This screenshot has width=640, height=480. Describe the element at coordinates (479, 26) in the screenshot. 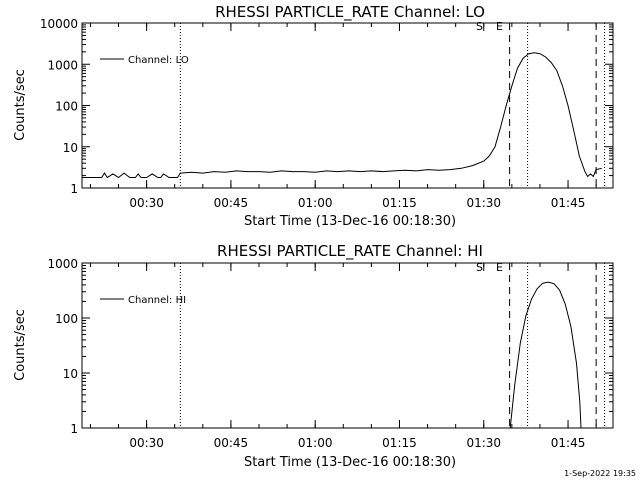

I see `marker-s-label-lo: S` at that location.